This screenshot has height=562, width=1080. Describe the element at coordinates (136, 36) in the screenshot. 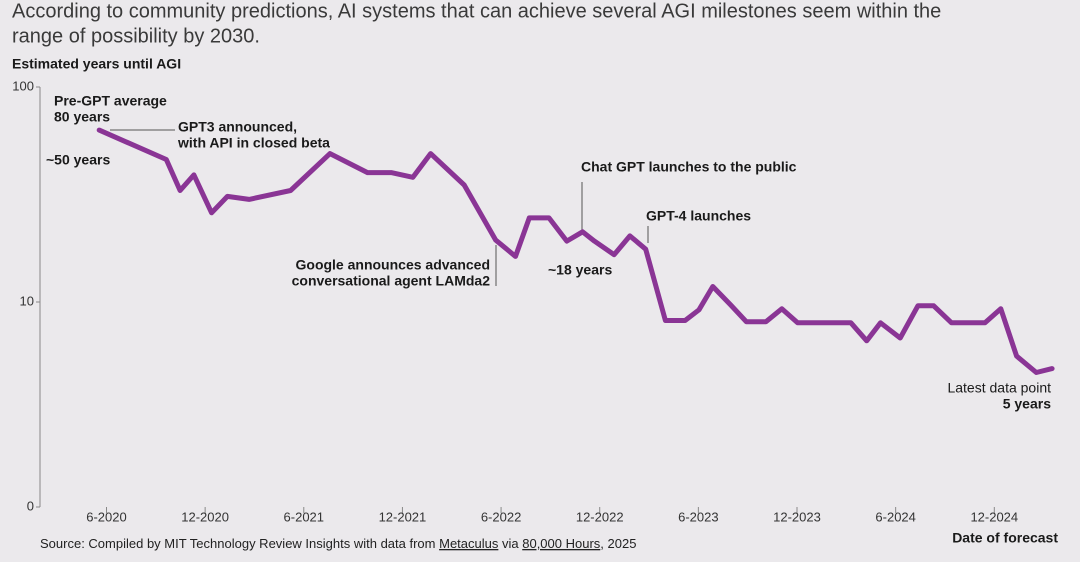

I see `chart-title-line-2: range of possibility by 2030.` at that location.